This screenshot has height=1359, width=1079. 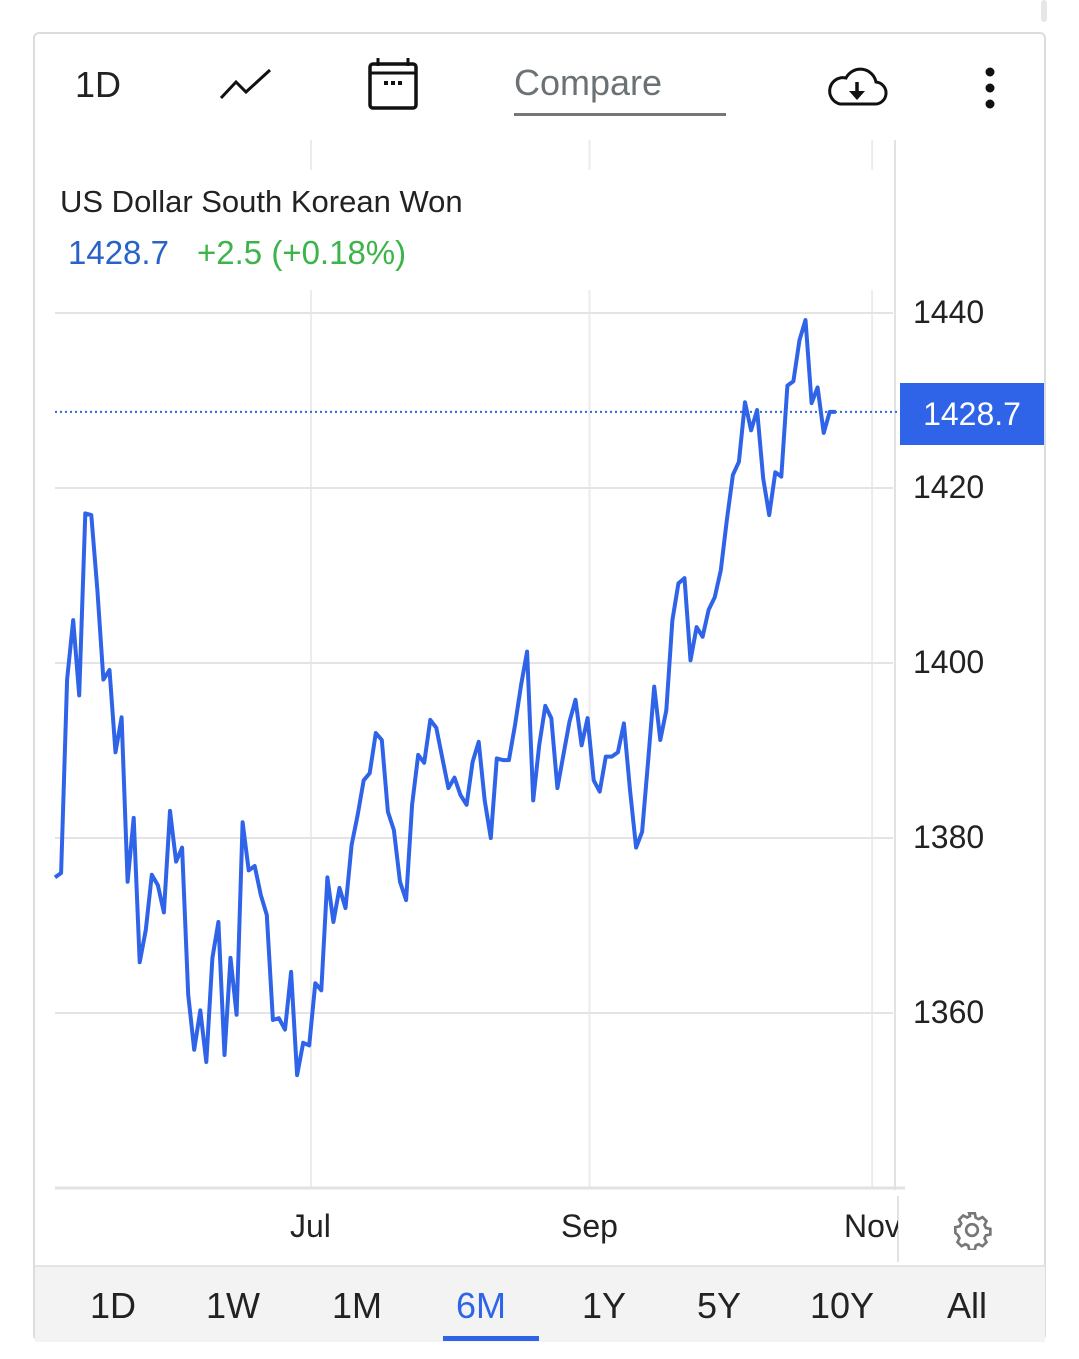 What do you see at coordinates (540, 1303) in the screenshot?
I see `range-selector` at bounding box center [540, 1303].